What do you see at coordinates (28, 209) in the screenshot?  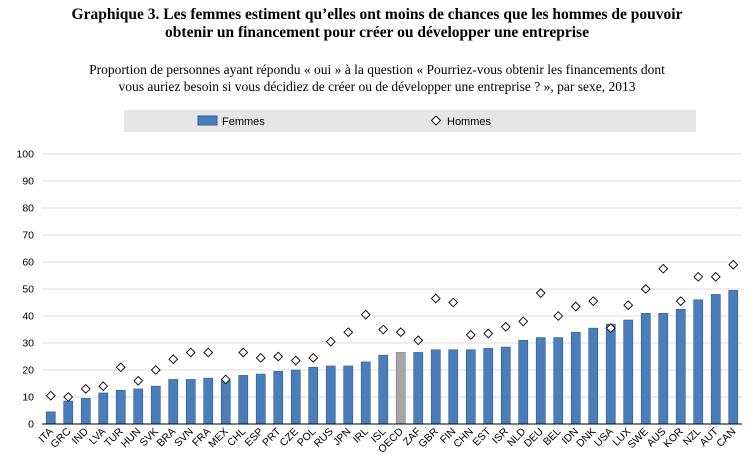 I see `y-tick-label: 80` at bounding box center [28, 209].